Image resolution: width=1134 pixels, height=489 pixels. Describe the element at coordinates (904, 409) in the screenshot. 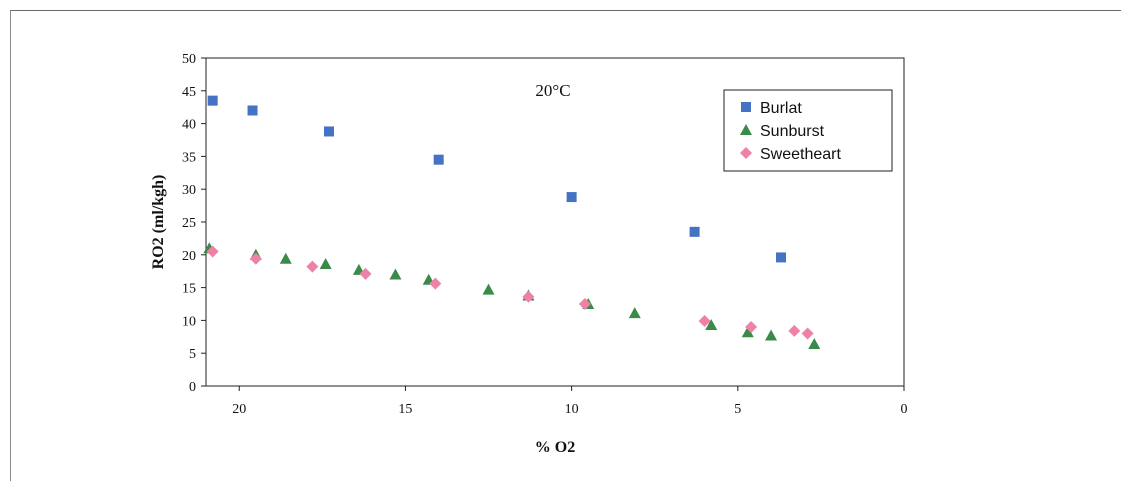

I see `x-tick-label: 0` at that location.